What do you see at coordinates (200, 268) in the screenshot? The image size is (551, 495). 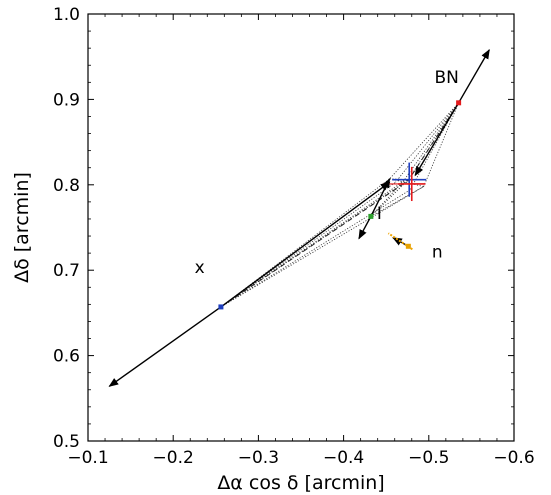 I see `source-label: x` at bounding box center [200, 268].